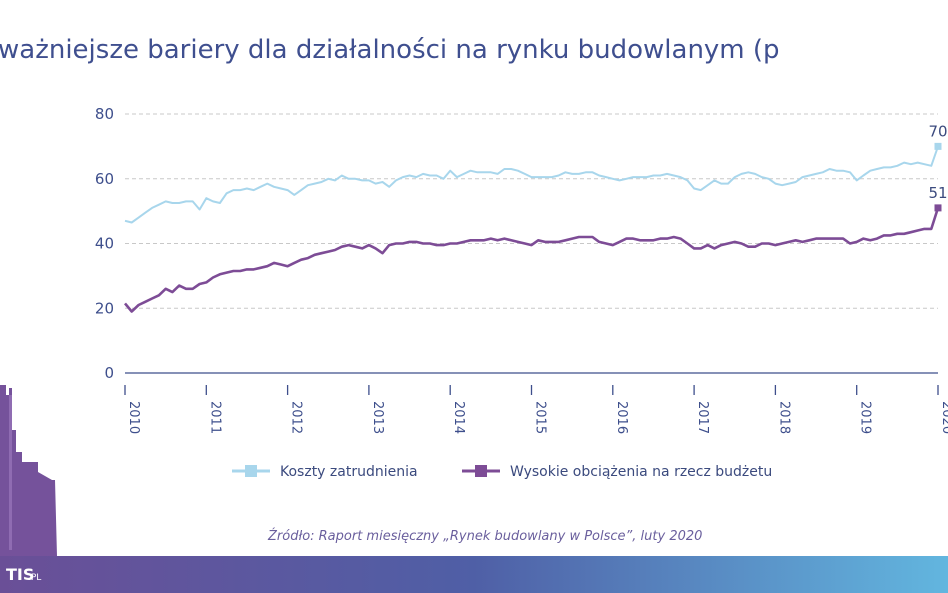 The height and width of the screenshot is (593, 948). What do you see at coordinates (474, 574) in the screenshot?
I see `footer-band` at bounding box center [474, 574].